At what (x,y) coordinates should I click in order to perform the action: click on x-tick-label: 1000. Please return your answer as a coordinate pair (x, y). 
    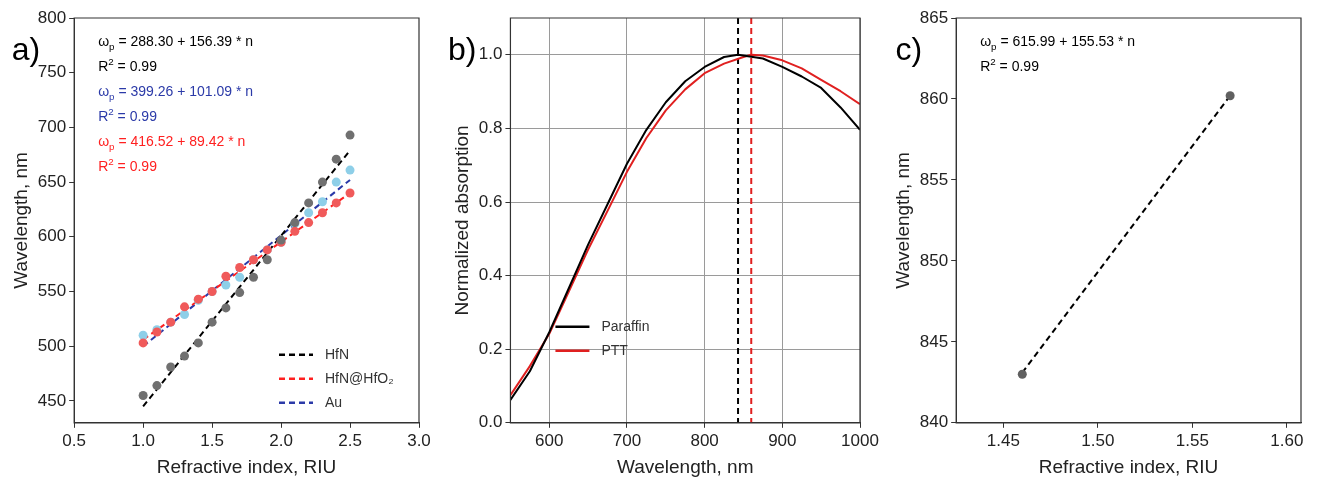
    Looking at the image, I should click on (860, 440).